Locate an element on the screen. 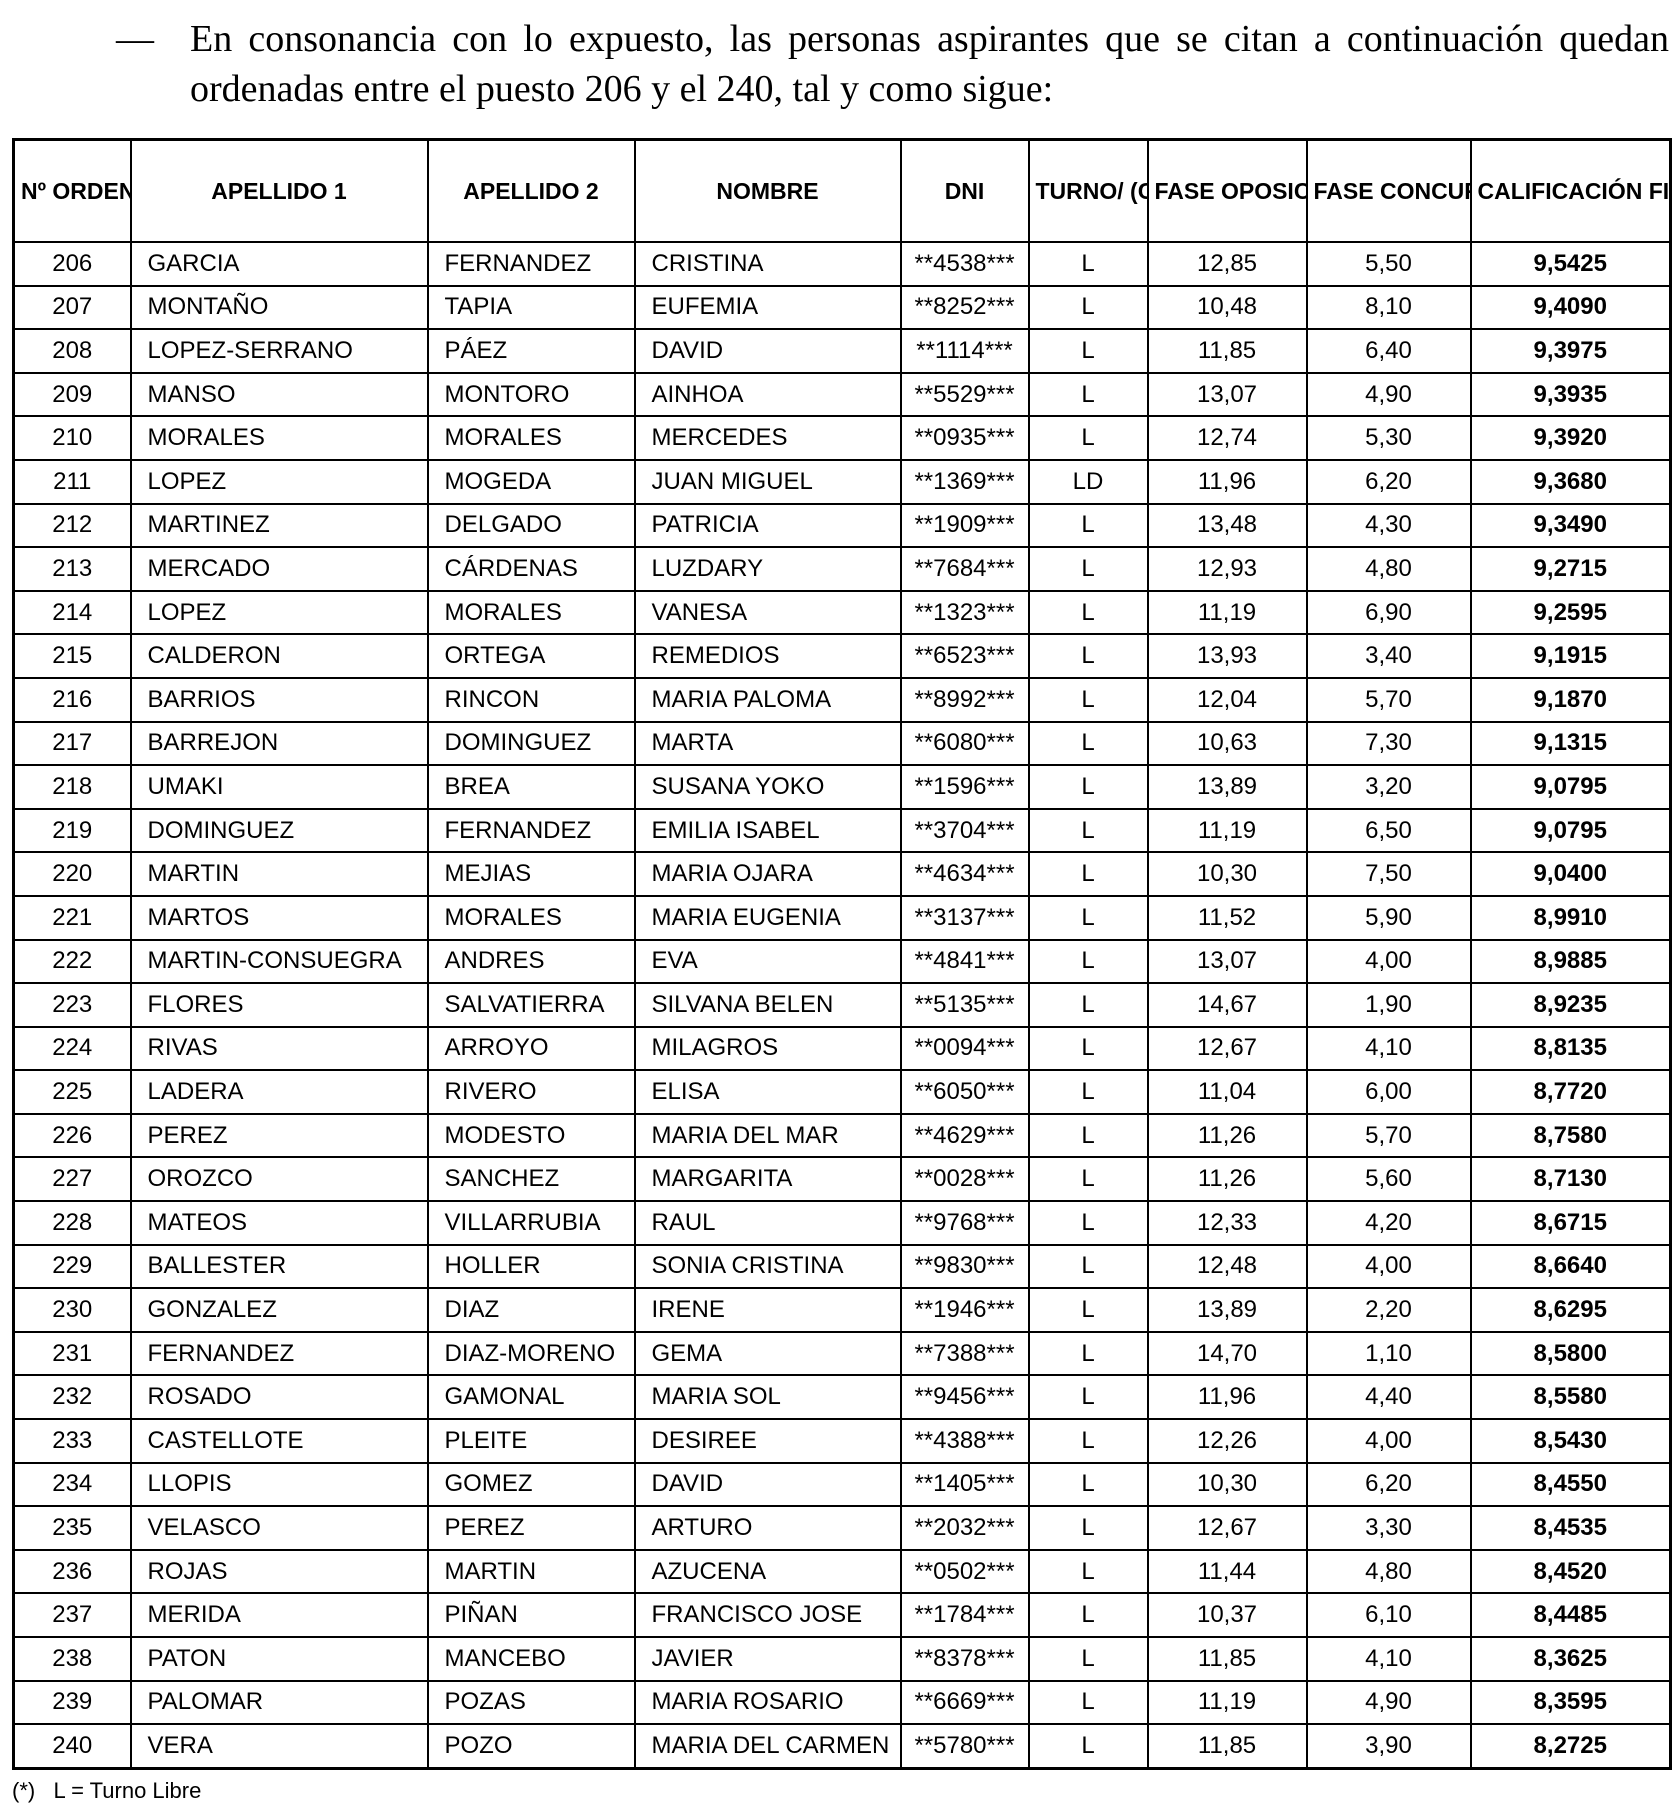  cell-col-fase-concurso: 4,10 is located at coordinates (1388, 1659).